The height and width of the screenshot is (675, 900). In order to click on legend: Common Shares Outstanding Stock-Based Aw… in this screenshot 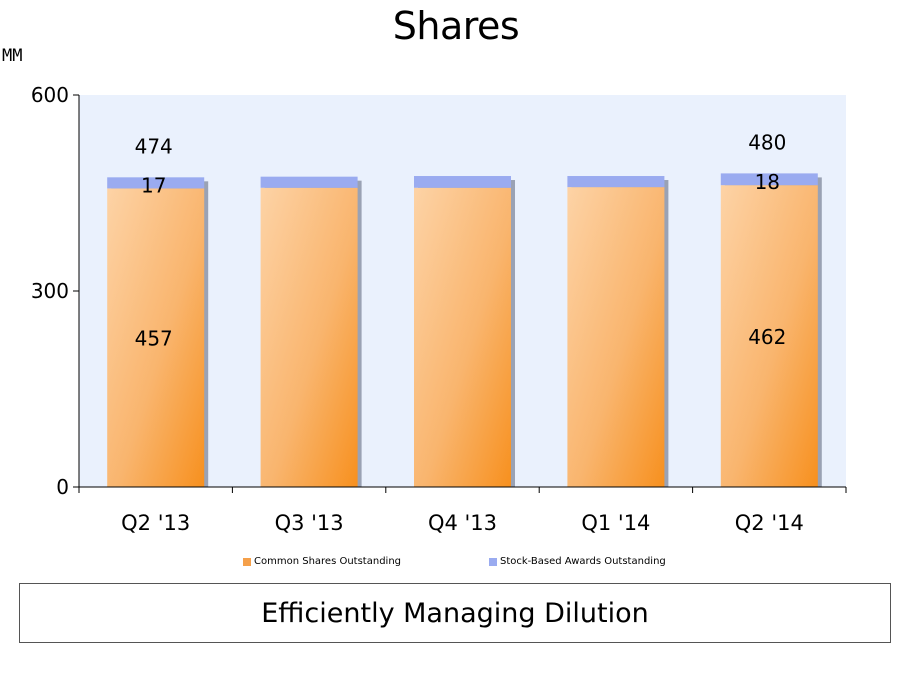, I will do `click(450, 564)`.